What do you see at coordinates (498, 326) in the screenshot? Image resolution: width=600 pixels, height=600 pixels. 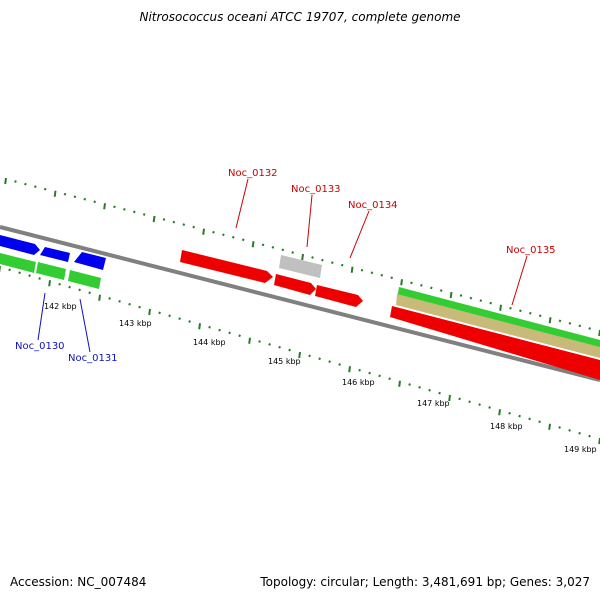 I see `tan-feature-track` at bounding box center [498, 326].